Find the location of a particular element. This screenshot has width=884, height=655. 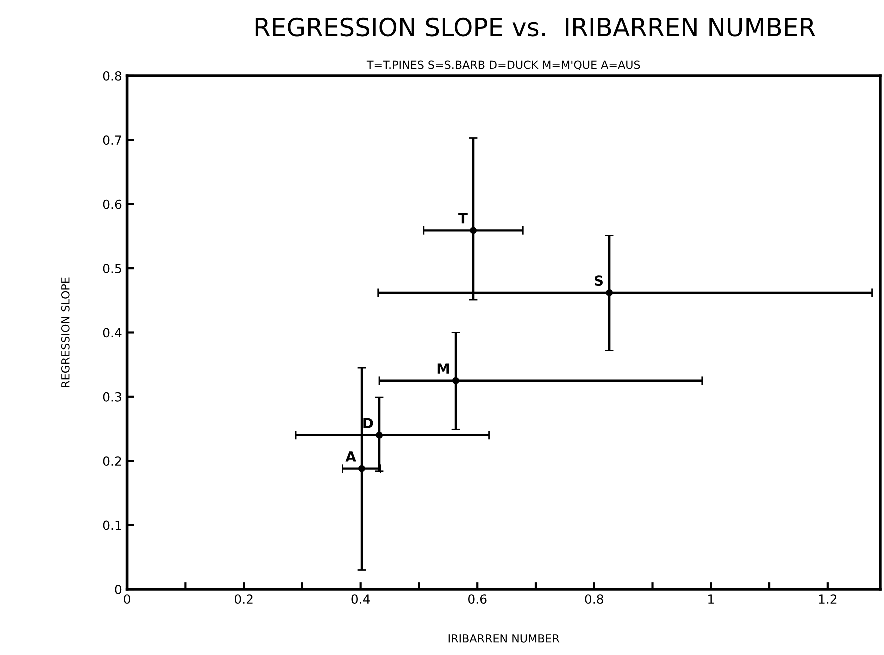

chart-title: REGRESSION SLOPE vs. IRIBARREN NUMBER is located at coordinates (536, 27).